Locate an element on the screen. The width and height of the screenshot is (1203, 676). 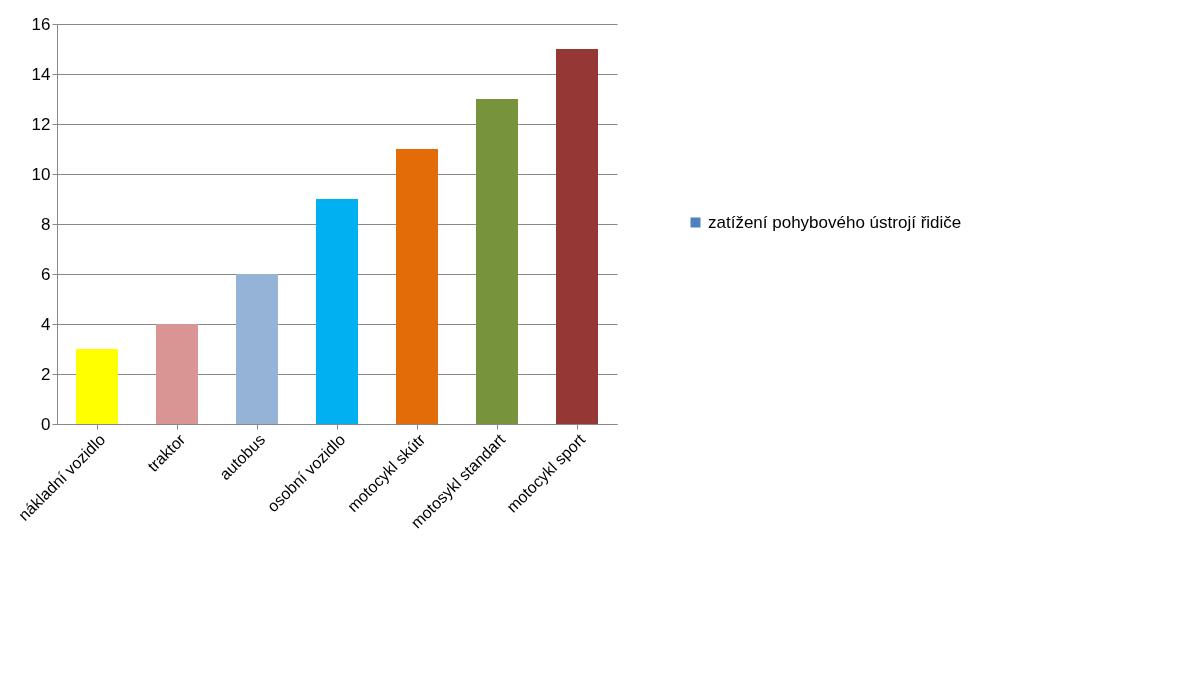
y-tick-label: 0 is located at coordinates (46, 424).